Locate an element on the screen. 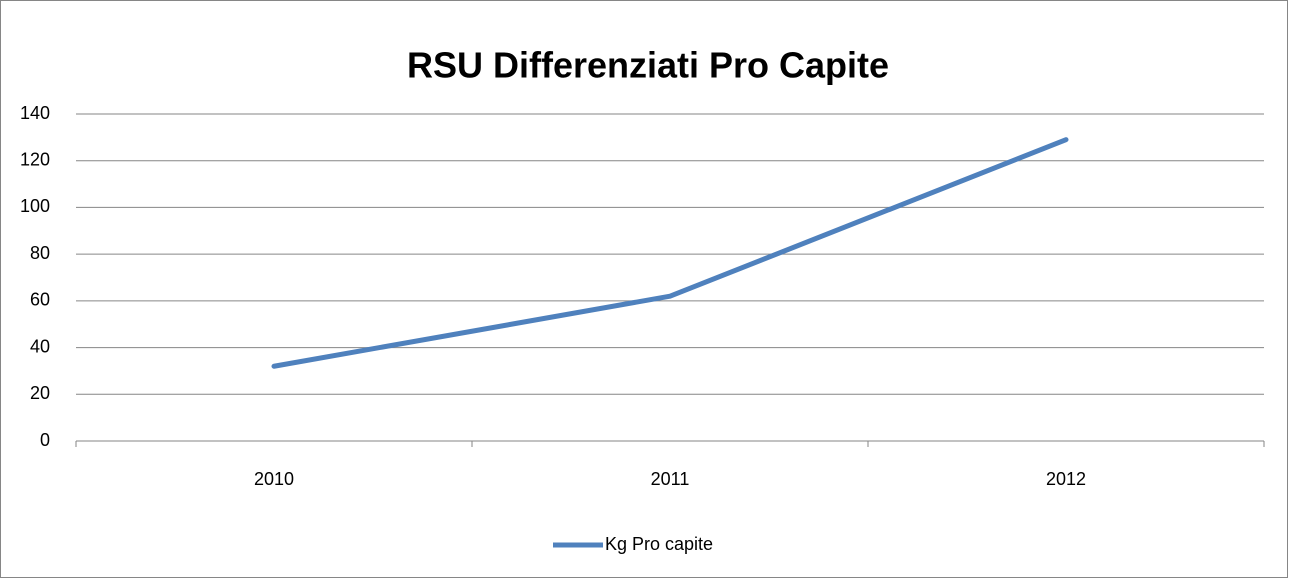 This screenshot has width=1289, height=579. y-tick-label: 0 is located at coordinates (45, 440).